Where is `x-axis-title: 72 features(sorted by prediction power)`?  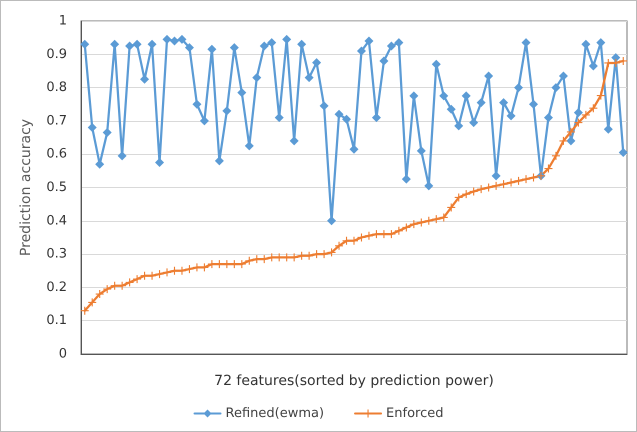 x-axis-title: 72 features(sorted by prediction power) is located at coordinates (354, 381).